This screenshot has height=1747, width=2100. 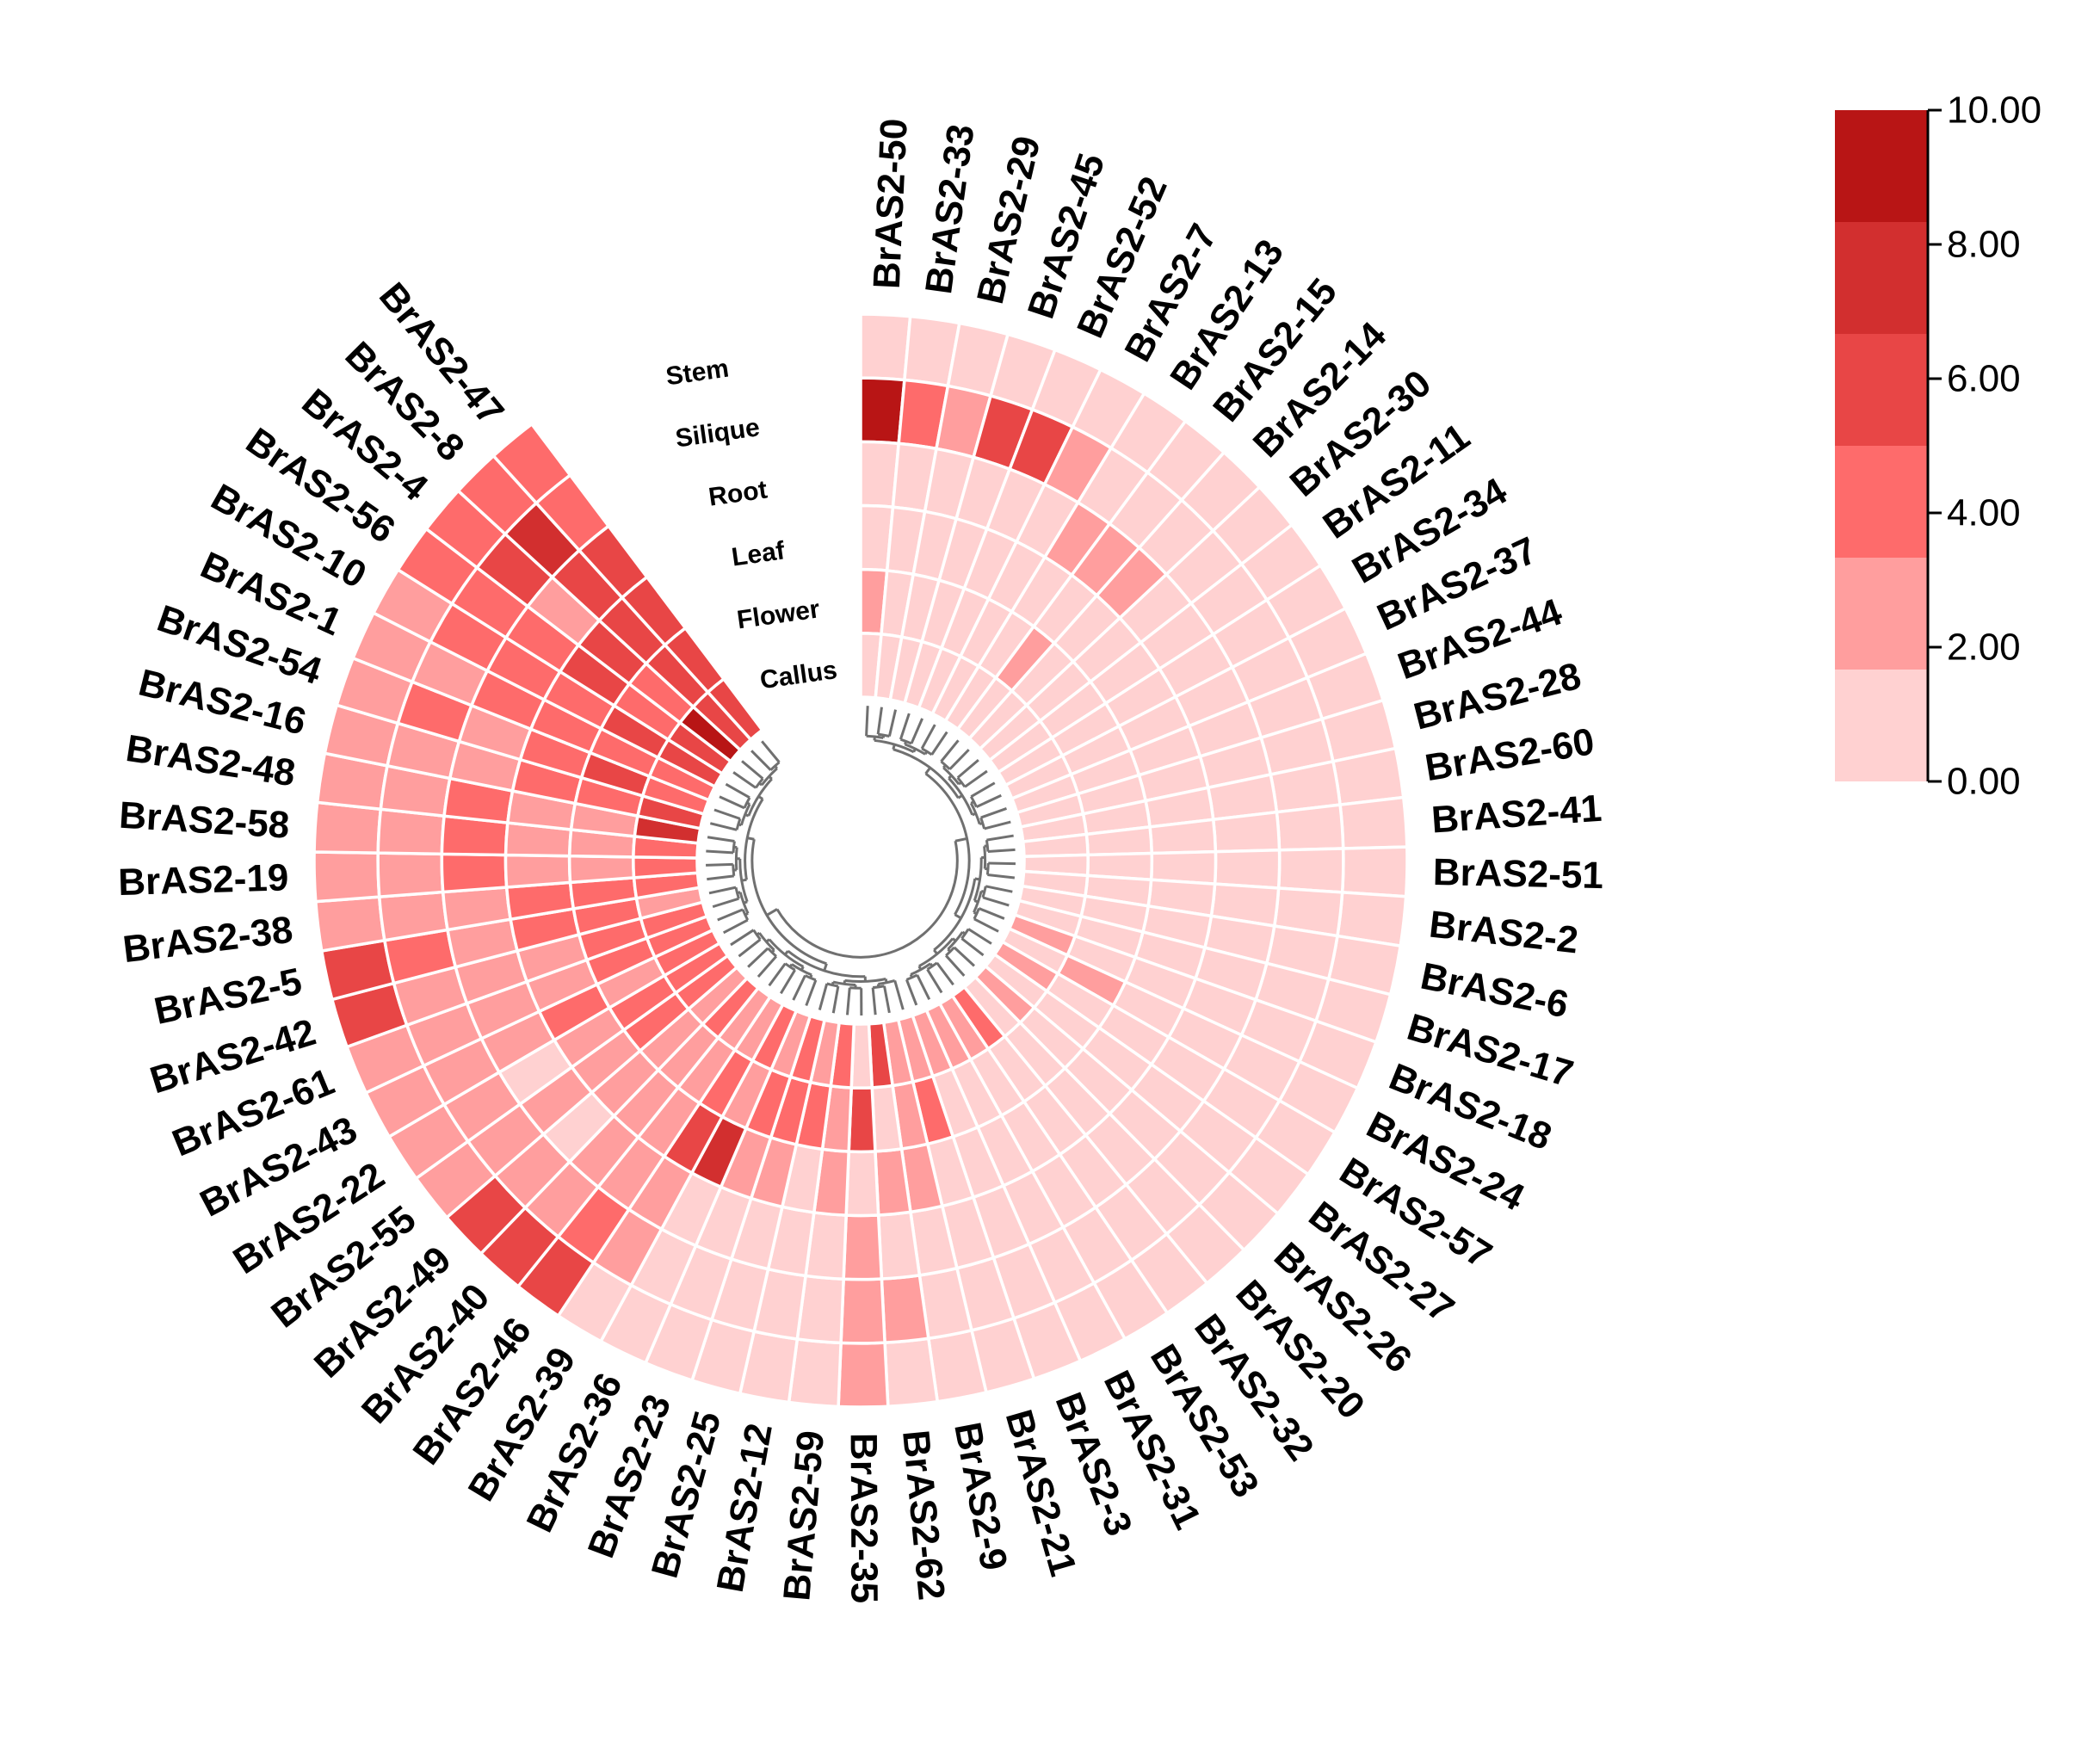 I want to click on legend-tick-label: 10.00, so click(x=1994, y=111).